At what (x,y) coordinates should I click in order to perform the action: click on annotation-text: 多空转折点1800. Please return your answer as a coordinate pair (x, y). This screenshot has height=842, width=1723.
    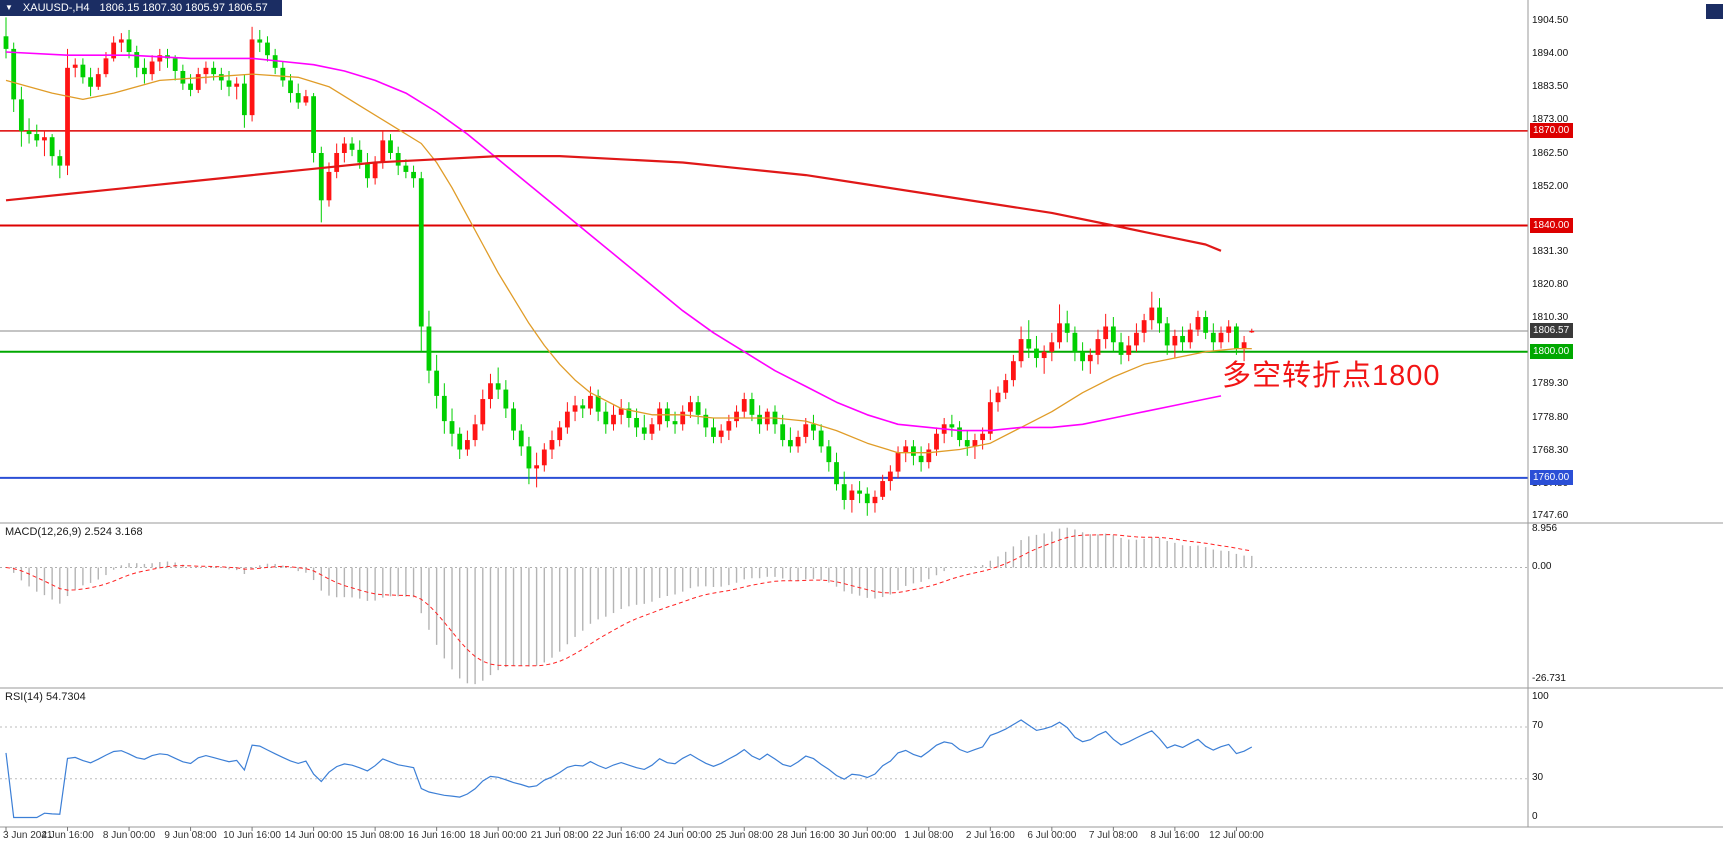
    Looking at the image, I should click on (1331, 376).